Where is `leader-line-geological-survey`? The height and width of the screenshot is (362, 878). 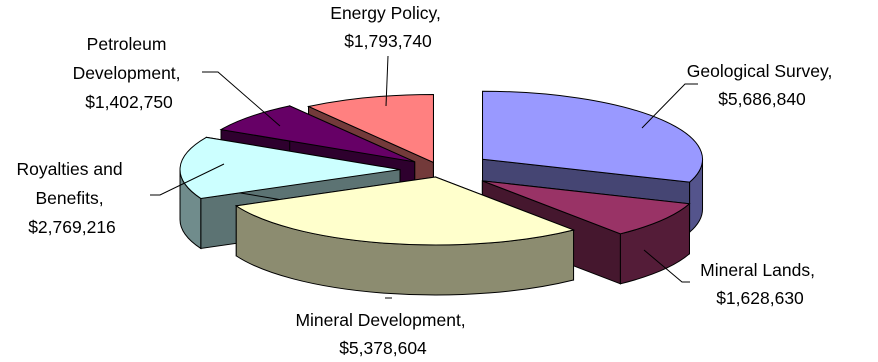 leader-line-geological-survey is located at coordinates (669, 106).